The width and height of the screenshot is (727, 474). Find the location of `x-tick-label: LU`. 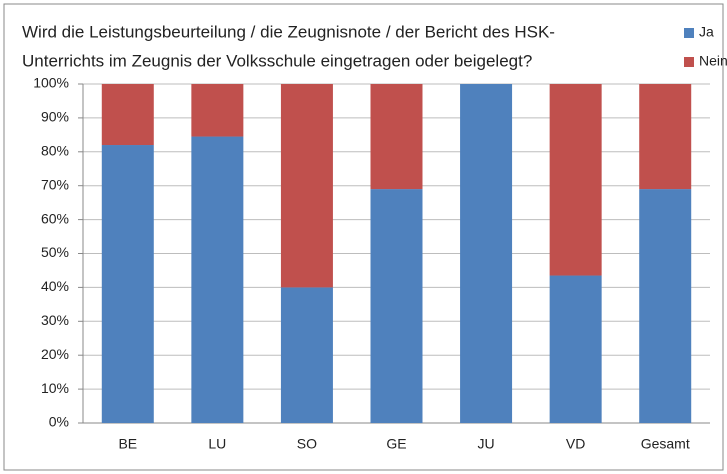

x-tick-label: LU is located at coordinates (217, 444).